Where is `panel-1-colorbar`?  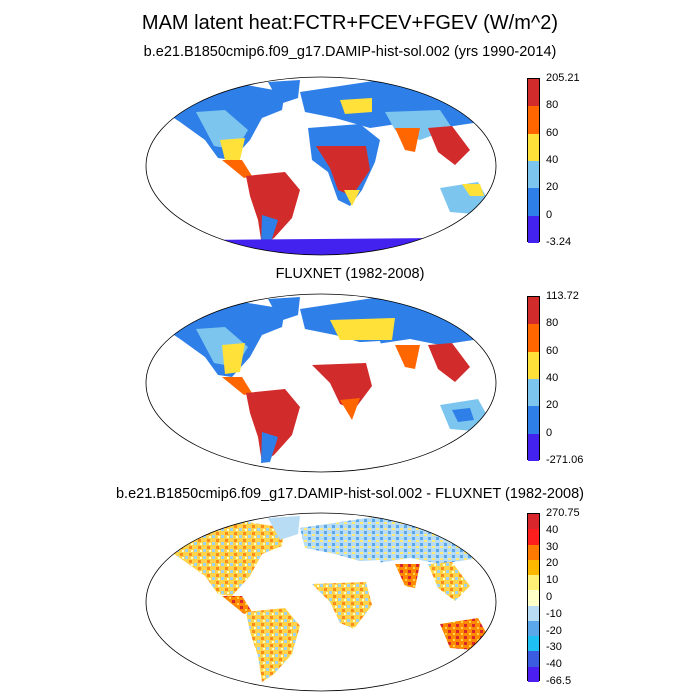
panel-1-colorbar is located at coordinates (533, 161).